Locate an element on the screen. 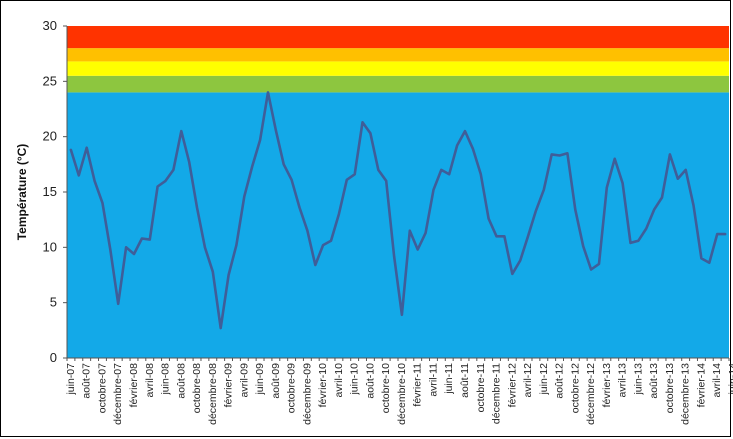  x-tick-label: août-11 is located at coordinates (465, 380).